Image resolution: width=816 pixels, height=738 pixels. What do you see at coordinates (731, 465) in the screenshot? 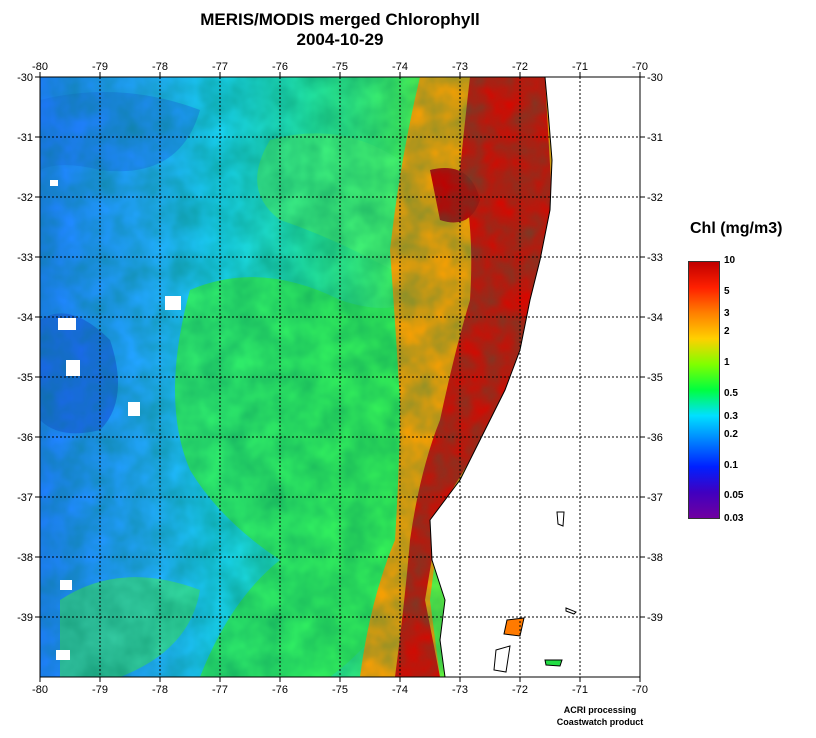
I see `colorbar-tick-label: 0.1` at bounding box center [731, 465].